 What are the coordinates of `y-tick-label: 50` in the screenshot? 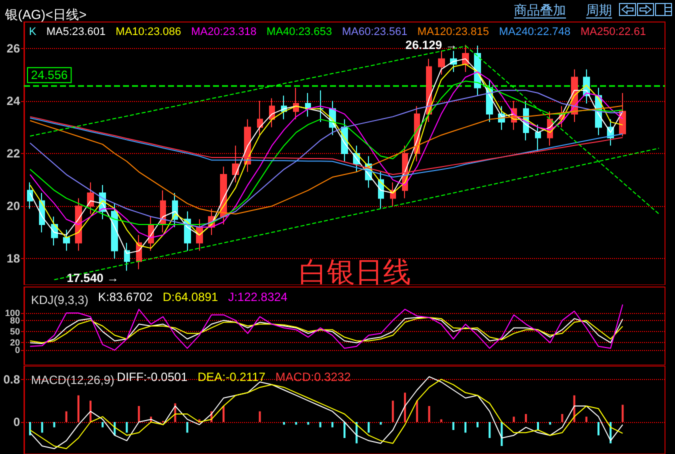 It's located at (15, 331).